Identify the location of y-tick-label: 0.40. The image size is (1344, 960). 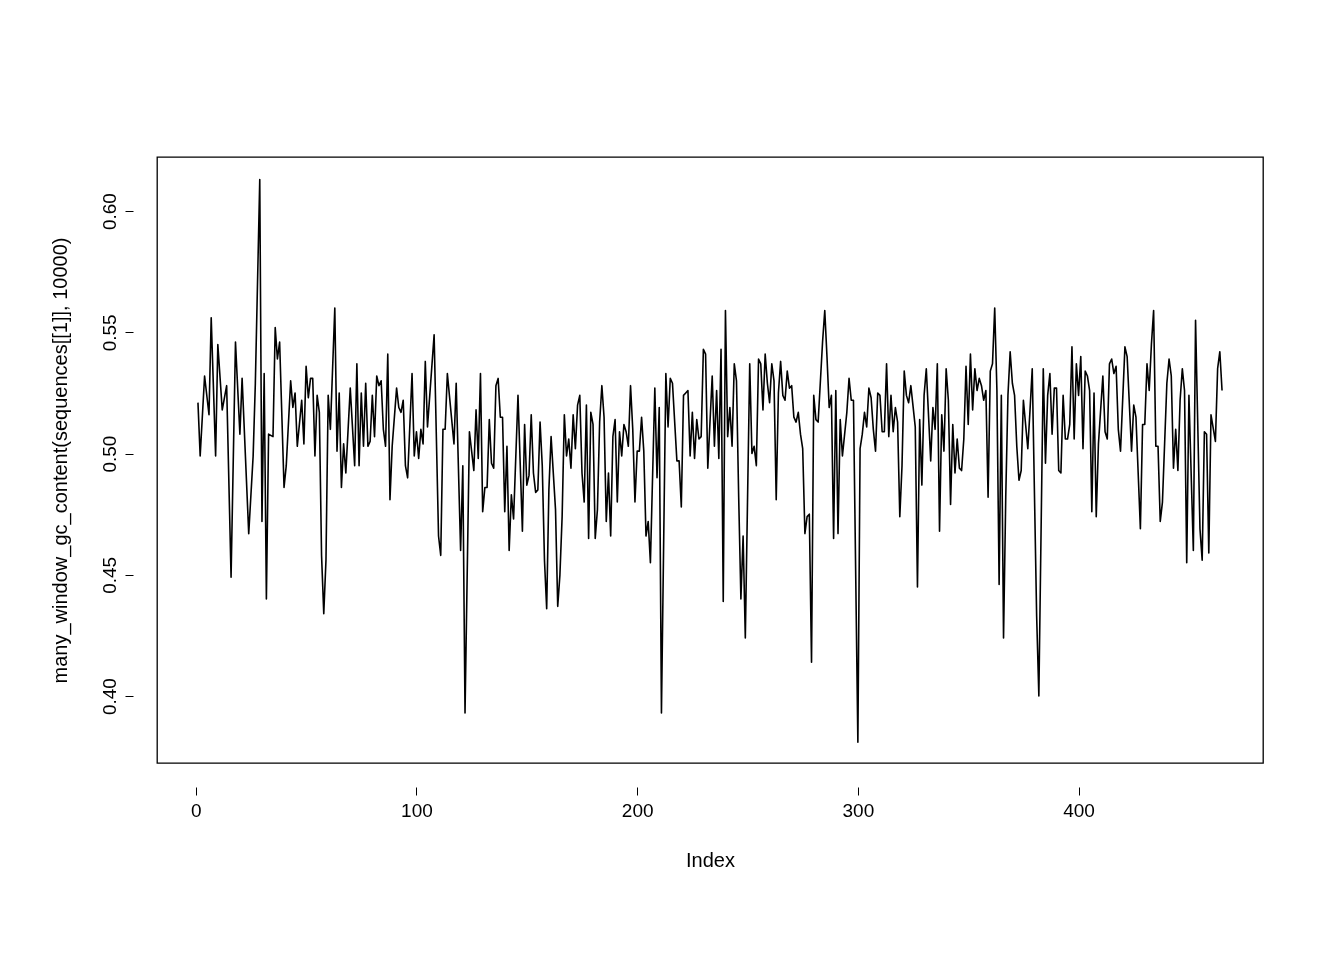
(109, 697).